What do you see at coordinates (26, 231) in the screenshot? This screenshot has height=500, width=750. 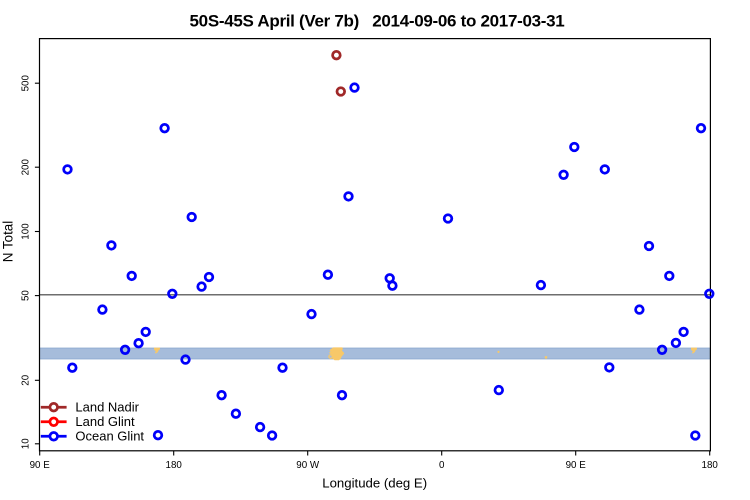 I see `svg-text: 100` at bounding box center [26, 231].